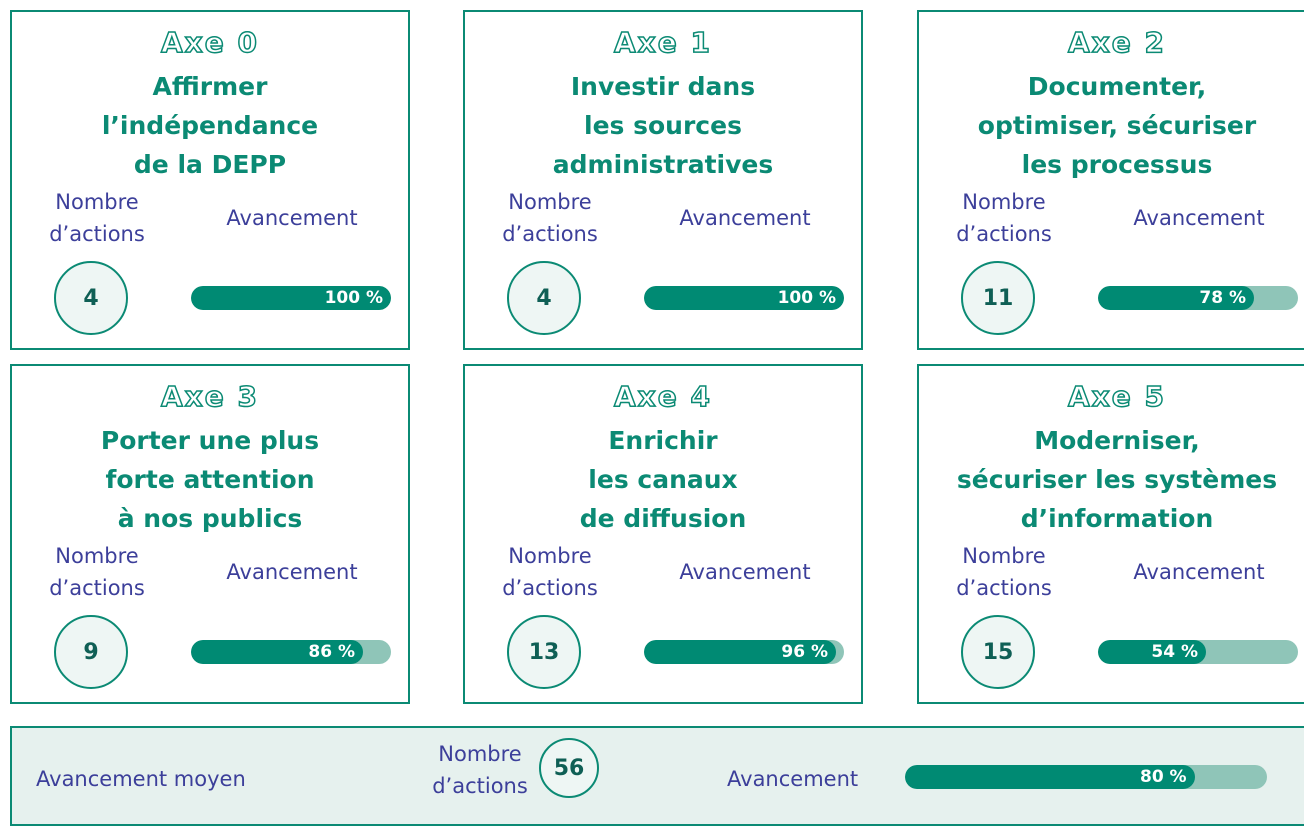  I want to click on axis-label: Axe 3, so click(209, 396).